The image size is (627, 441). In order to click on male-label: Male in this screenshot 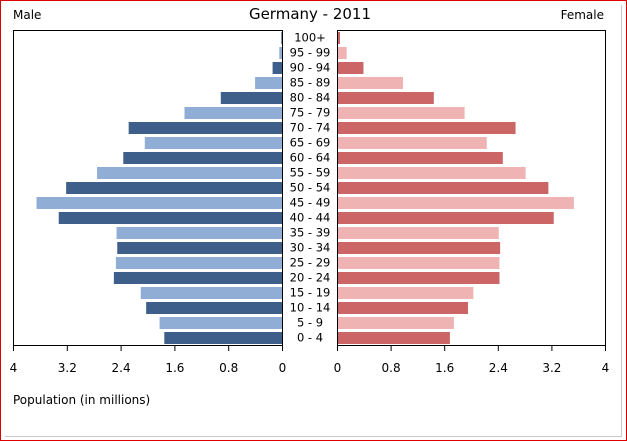, I will do `click(27, 15)`.